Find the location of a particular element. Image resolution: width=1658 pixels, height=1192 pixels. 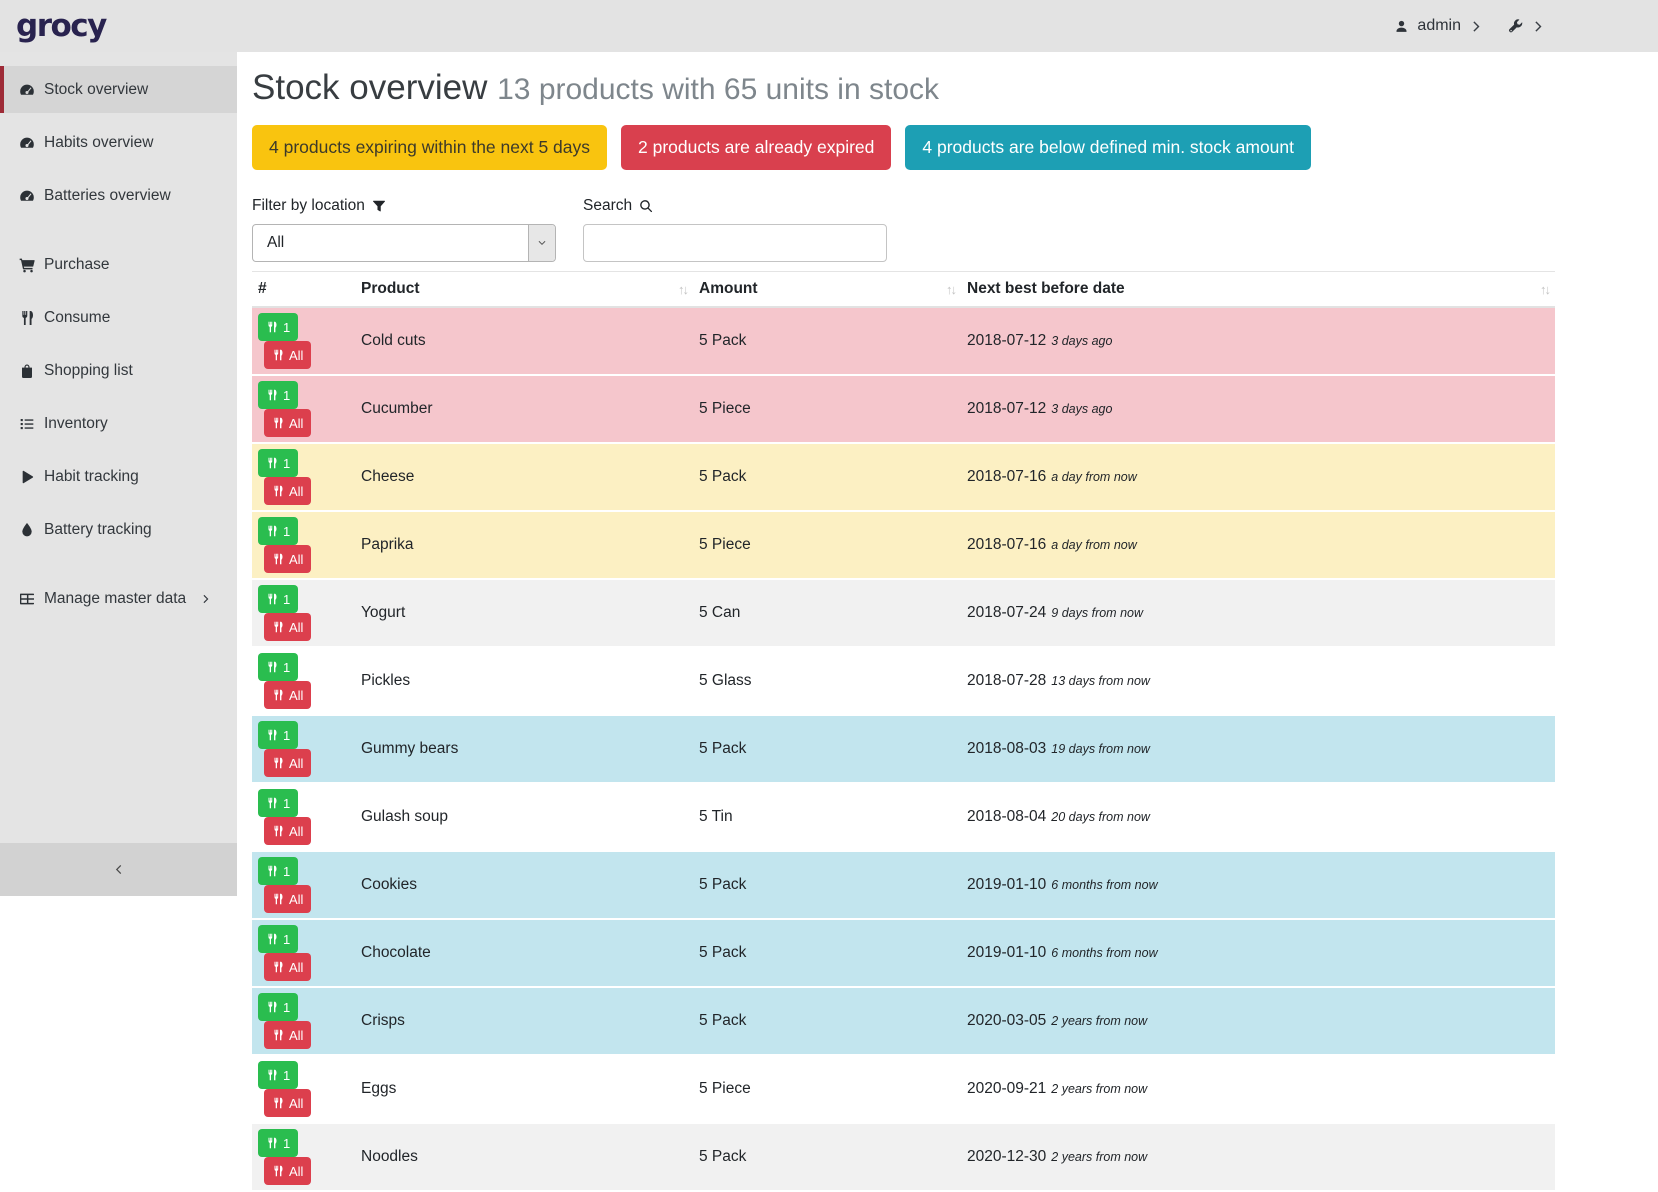

best-before-date: 2018-07-12 is located at coordinates (1007, 340).